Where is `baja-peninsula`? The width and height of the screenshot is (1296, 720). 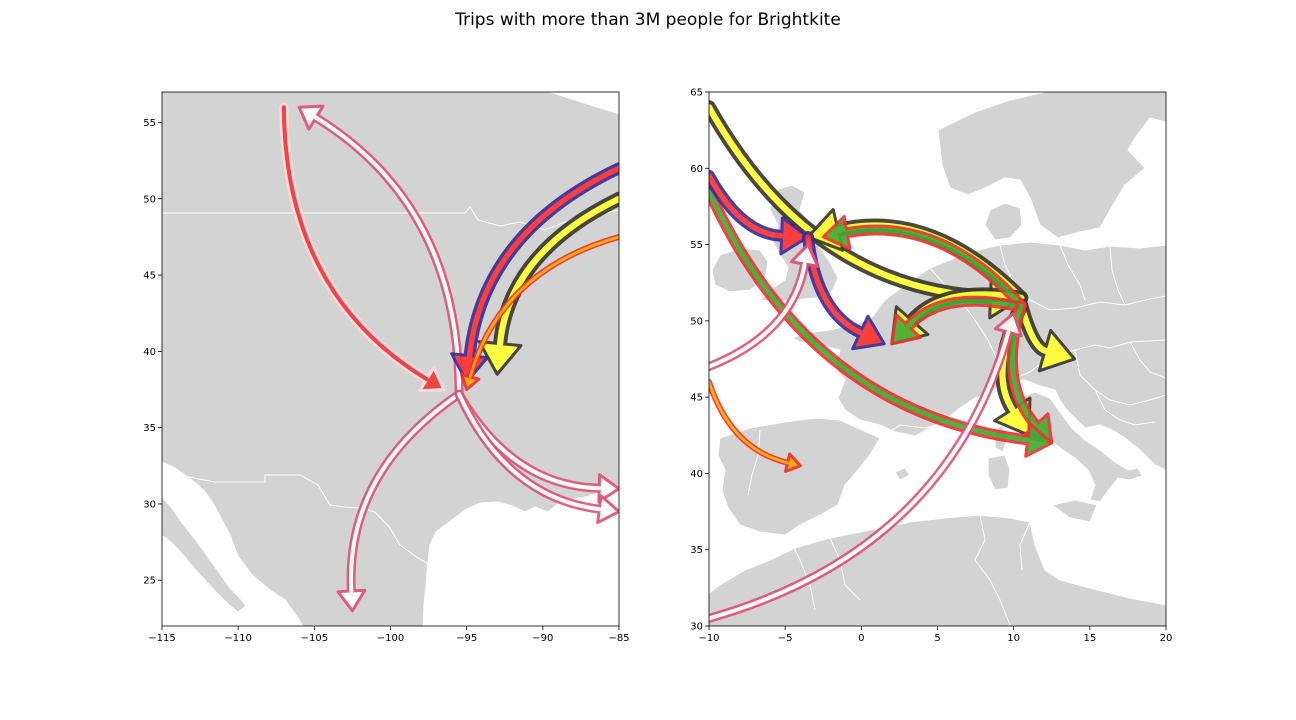
baja-peninsula is located at coordinates (204, 554).